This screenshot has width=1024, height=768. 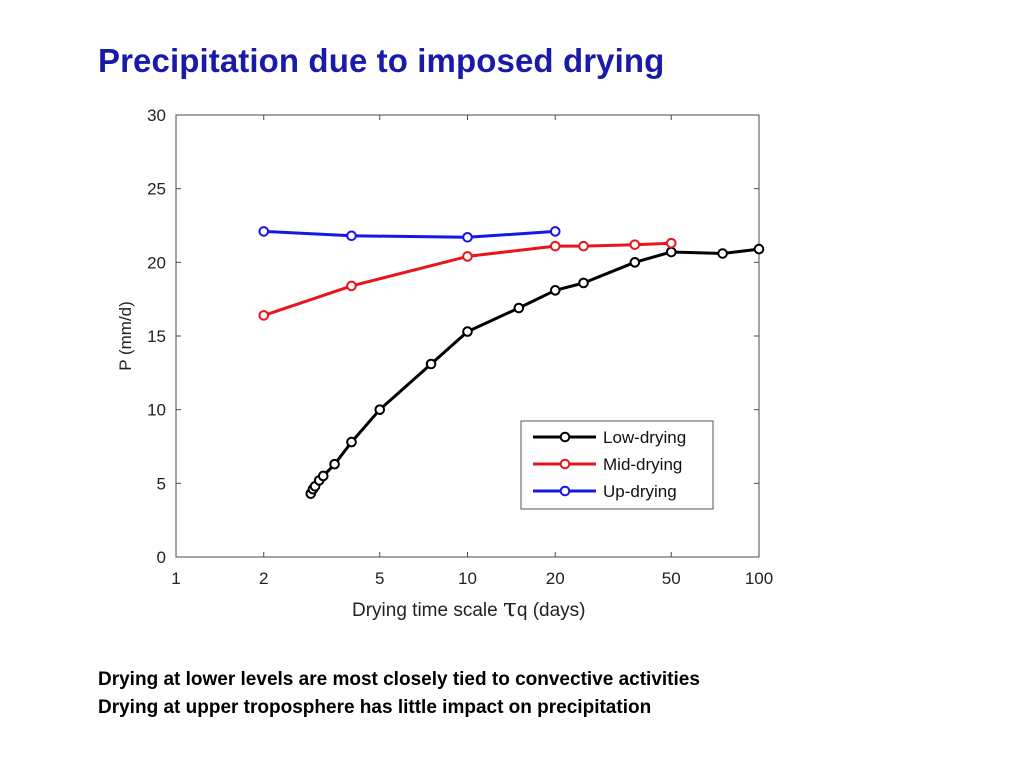 I want to click on x-tick-label: 10, so click(x=467, y=578).